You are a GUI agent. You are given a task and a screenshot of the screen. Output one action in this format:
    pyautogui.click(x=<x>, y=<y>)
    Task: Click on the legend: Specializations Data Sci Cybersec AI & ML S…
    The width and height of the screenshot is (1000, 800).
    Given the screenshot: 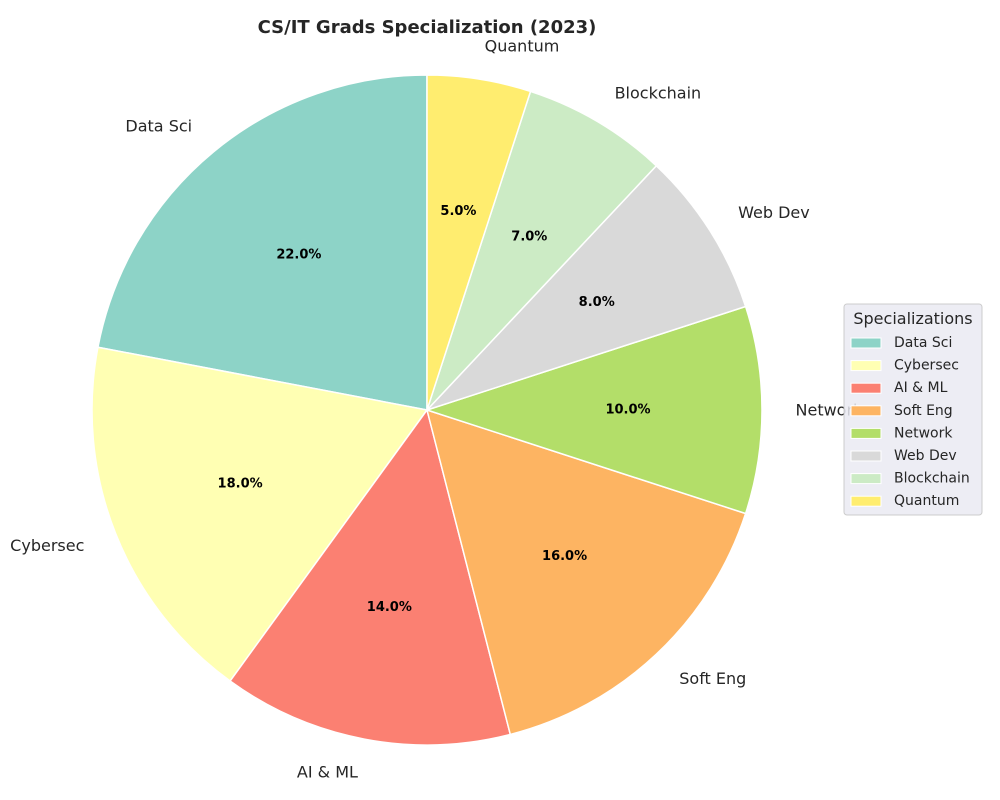 What is the action you would take?
    pyautogui.click(x=913, y=409)
    